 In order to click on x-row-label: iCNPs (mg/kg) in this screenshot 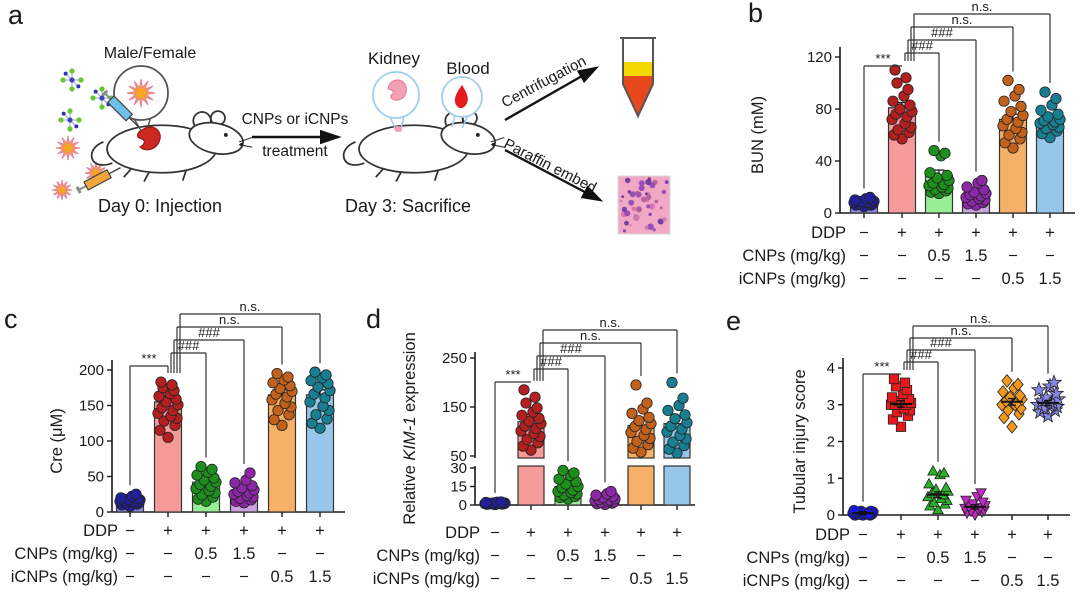, I will do `click(792, 279)`.